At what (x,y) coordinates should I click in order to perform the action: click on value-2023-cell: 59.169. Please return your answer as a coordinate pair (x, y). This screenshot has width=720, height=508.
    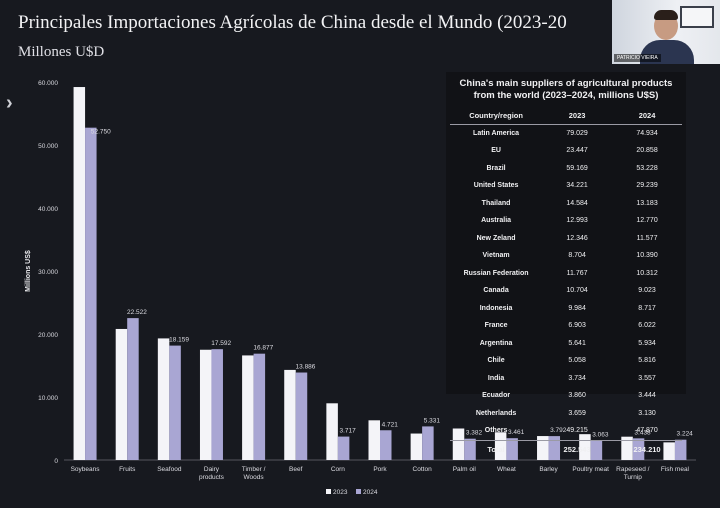
    Looking at the image, I should click on (577, 168).